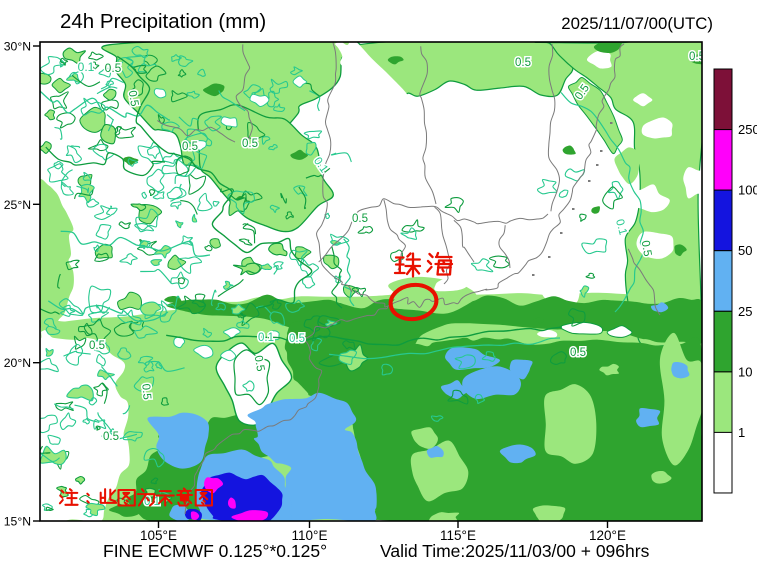  What do you see at coordinates (163, 21) in the screenshot?
I see `svg-text: 24h Precipitation (mm)` at bounding box center [163, 21].